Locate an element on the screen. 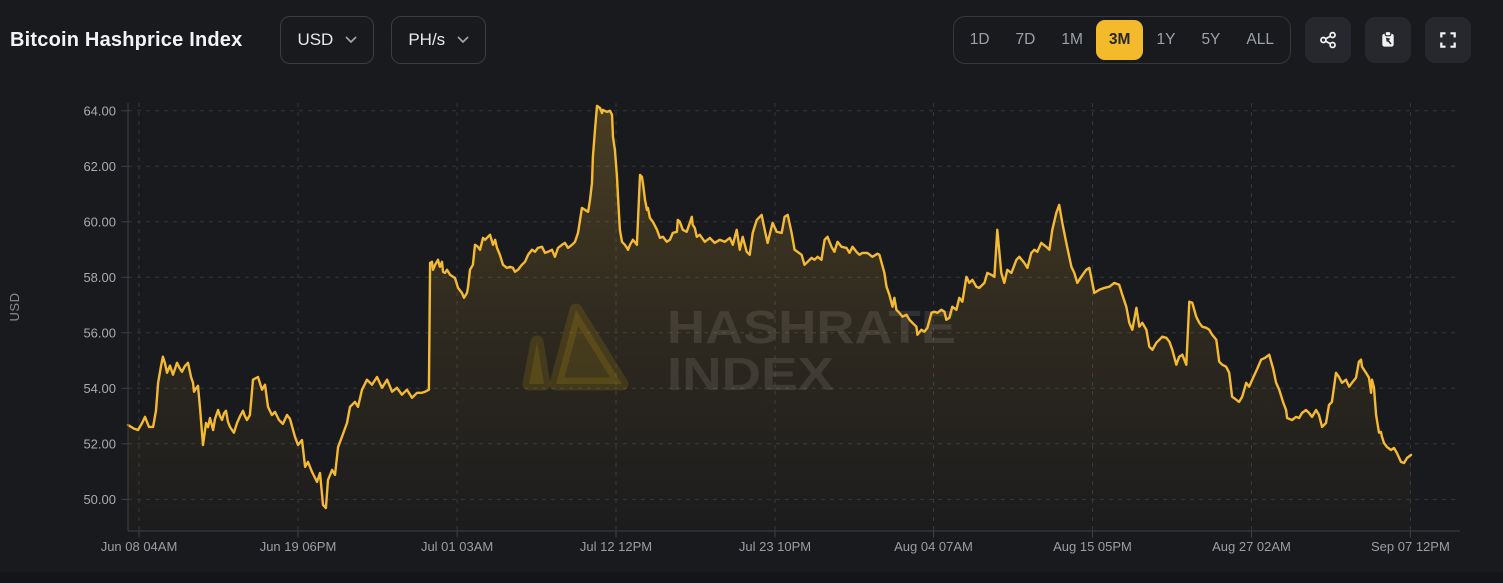 This screenshot has width=1503, height=583. y-tick-label: 62.00 is located at coordinates (99, 166).